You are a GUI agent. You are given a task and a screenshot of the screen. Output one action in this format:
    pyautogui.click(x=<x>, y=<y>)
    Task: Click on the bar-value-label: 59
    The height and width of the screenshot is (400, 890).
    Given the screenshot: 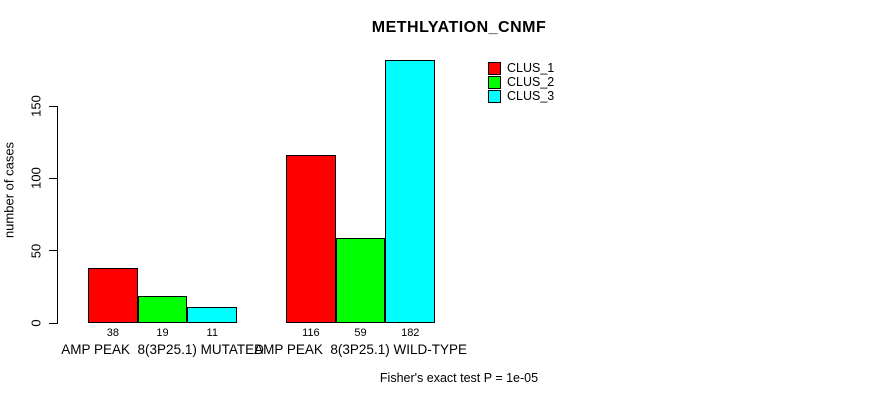 What is the action you would take?
    pyautogui.click(x=360, y=333)
    